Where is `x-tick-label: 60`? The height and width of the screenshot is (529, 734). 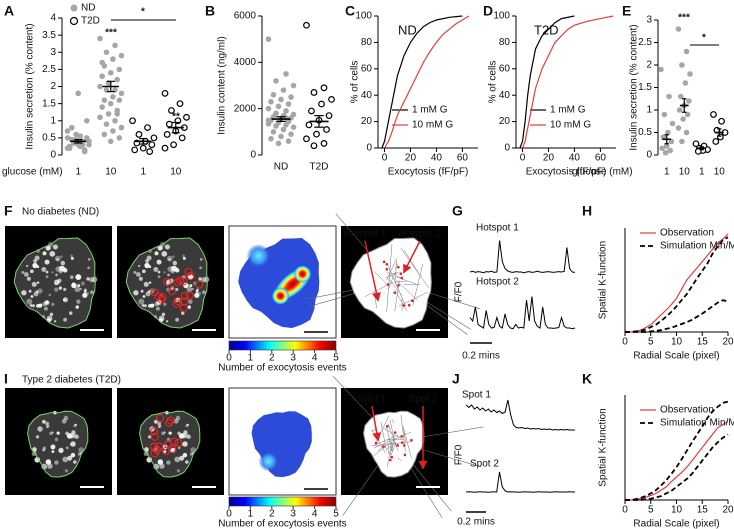
x-tick-label: 60 is located at coordinates (463, 158).